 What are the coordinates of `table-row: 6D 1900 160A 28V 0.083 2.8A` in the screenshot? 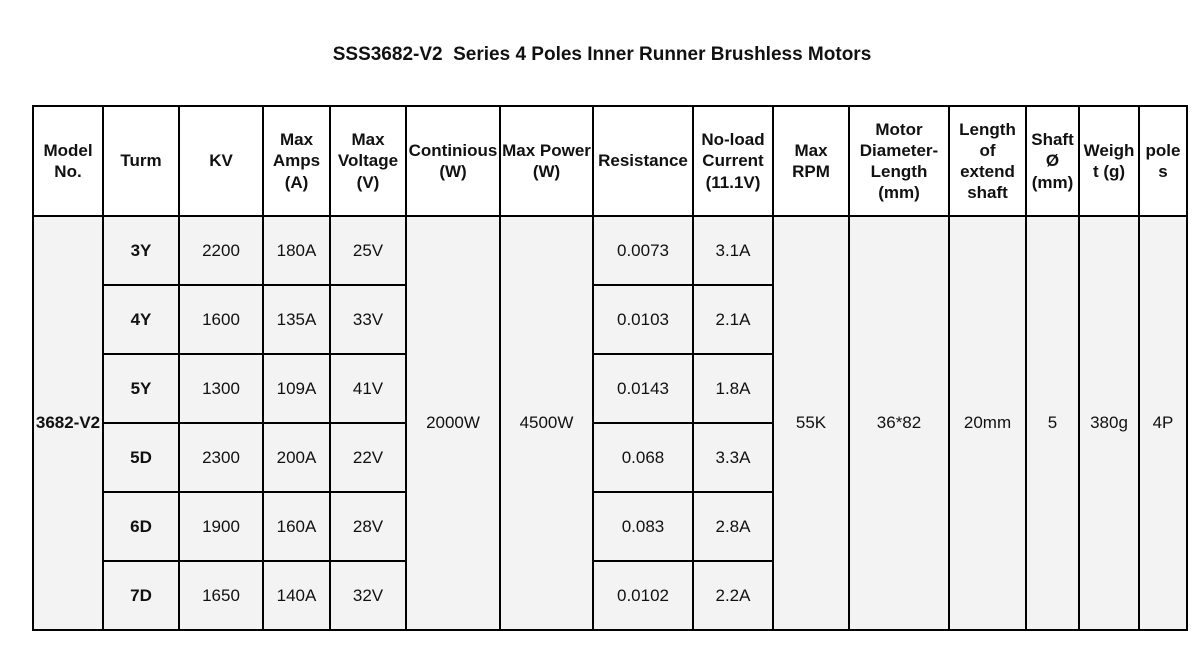 It's located at (610, 526).